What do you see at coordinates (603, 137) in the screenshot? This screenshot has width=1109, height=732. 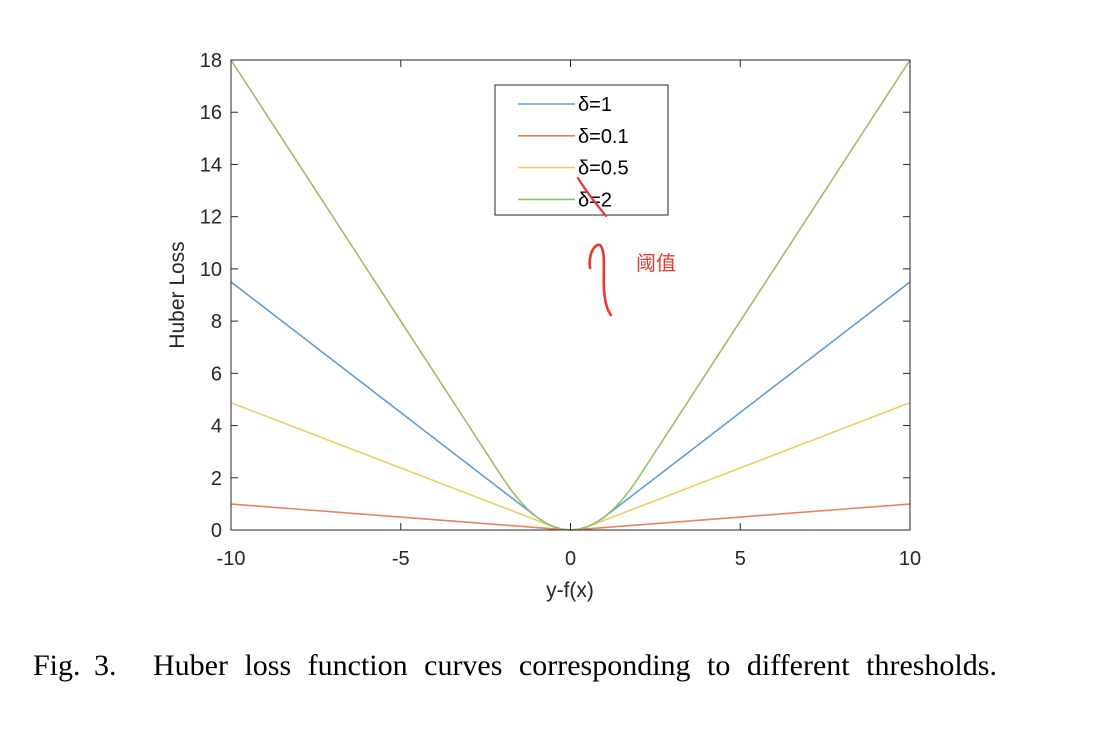 I see `legend-label: δ=0.1` at bounding box center [603, 137].